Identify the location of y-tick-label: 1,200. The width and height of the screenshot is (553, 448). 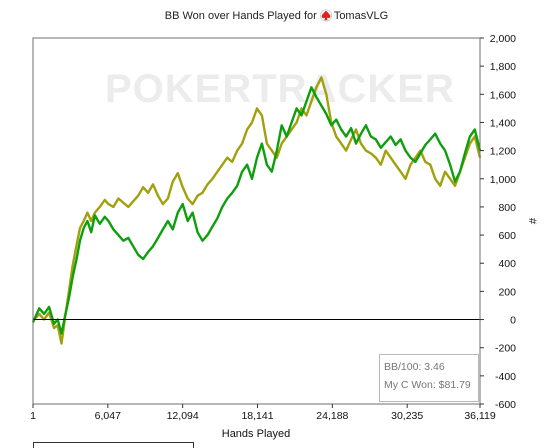
(503, 152).